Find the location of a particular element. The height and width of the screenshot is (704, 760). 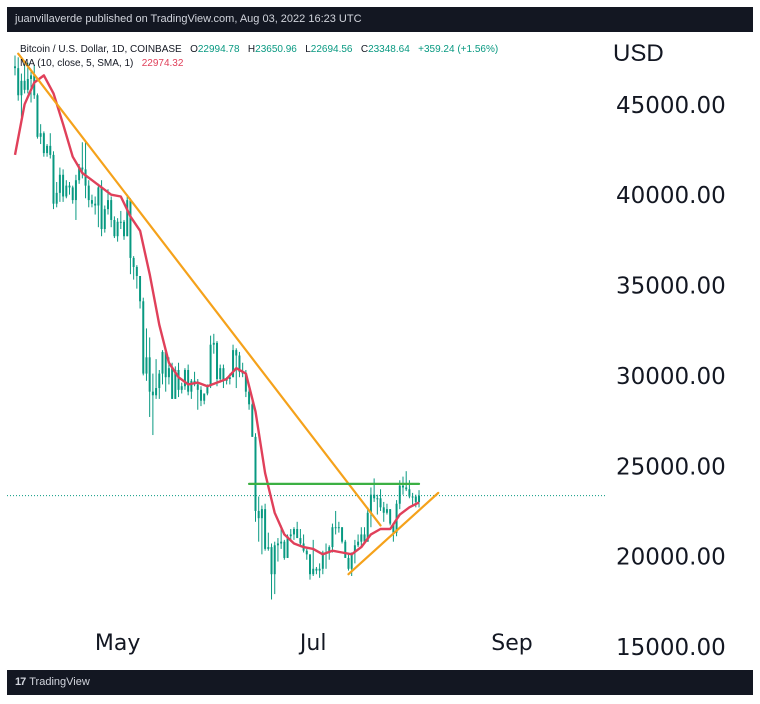

currency-label: USD is located at coordinates (638, 53).